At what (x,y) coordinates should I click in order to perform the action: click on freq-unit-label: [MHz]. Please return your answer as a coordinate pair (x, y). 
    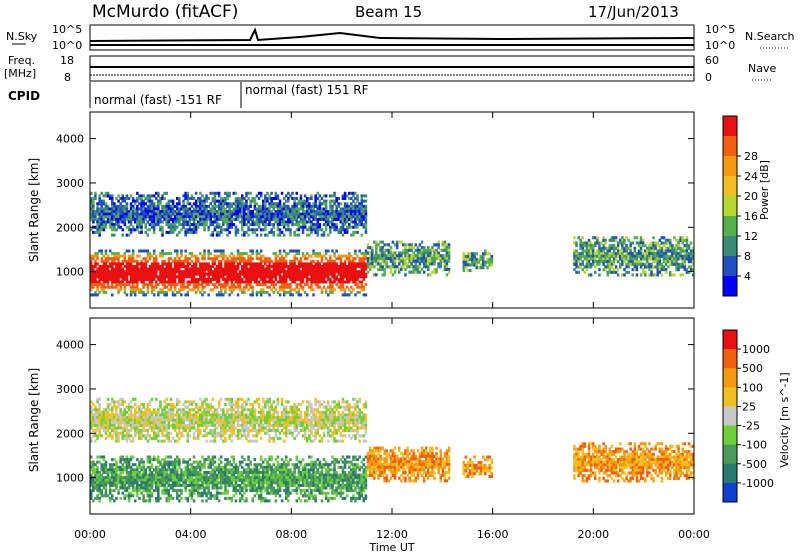
    Looking at the image, I should click on (20, 73).